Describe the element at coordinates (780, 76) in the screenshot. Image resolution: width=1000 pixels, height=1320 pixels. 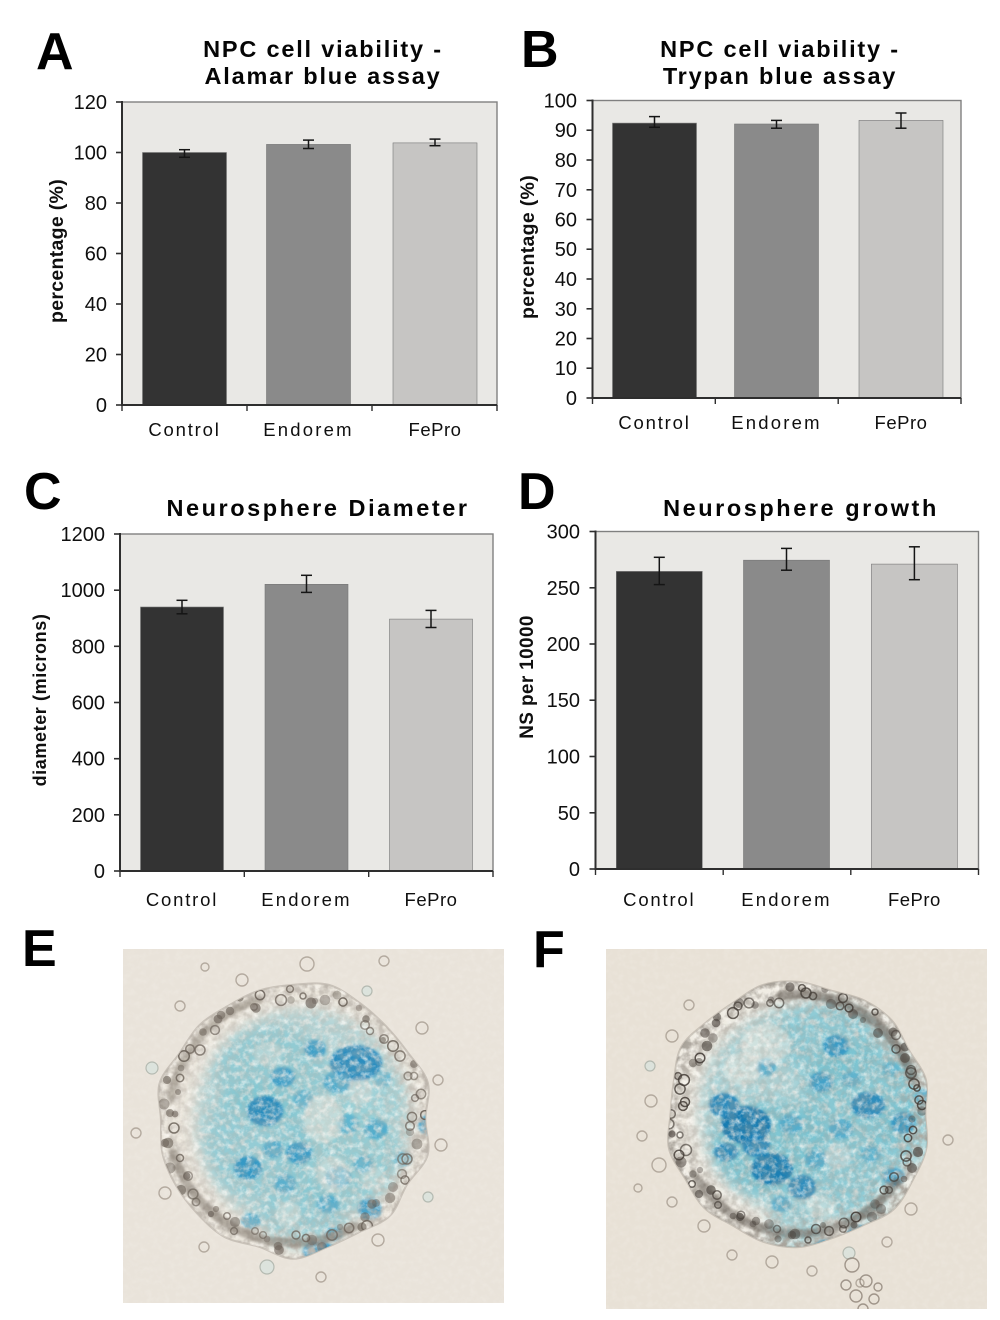
I see `svg-text: Trypan blue assay` at that location.